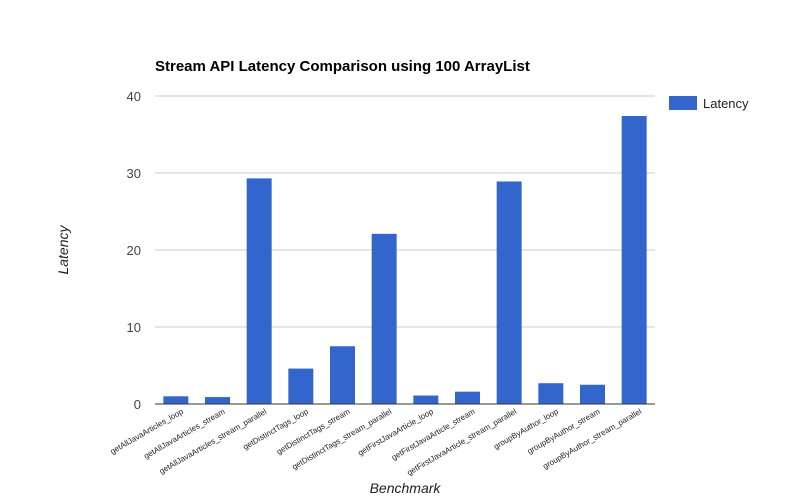 Image resolution: width=809 pixels, height=500 pixels. Describe the element at coordinates (551, 393) in the screenshot. I see `bar-groupByAuthor_loop` at that location.